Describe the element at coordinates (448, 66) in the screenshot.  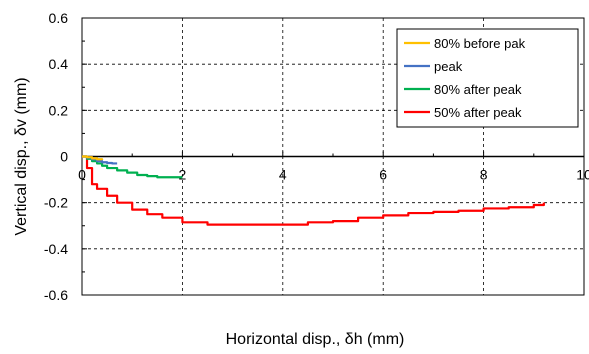
I see `legend-entry: peak` at that location.